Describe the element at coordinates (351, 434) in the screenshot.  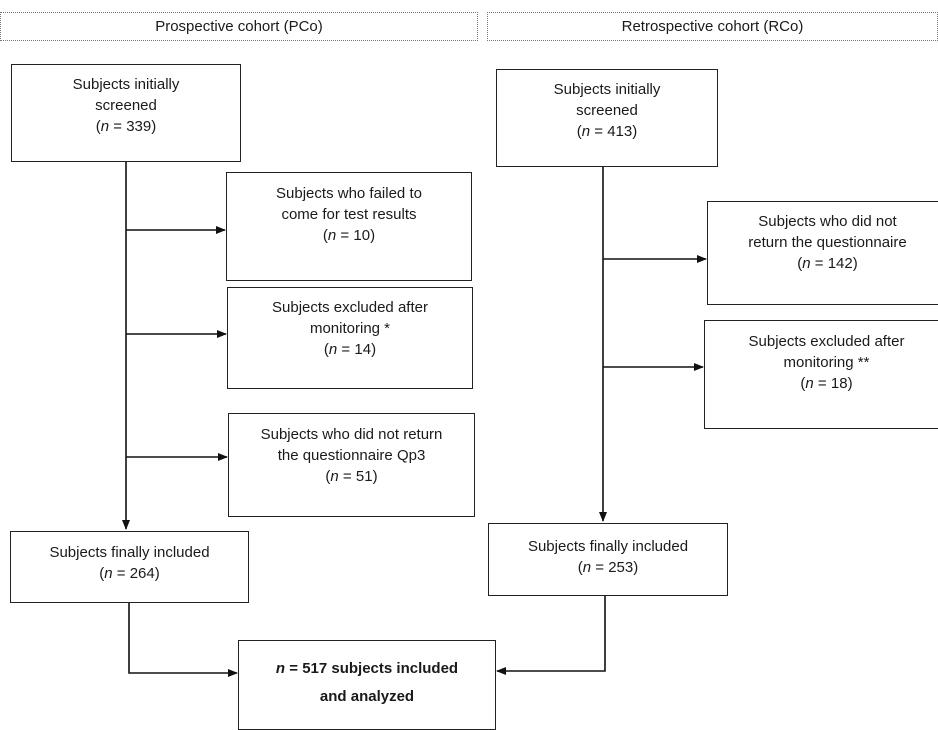
I see `box-line: Subjects who did not return` at that location.